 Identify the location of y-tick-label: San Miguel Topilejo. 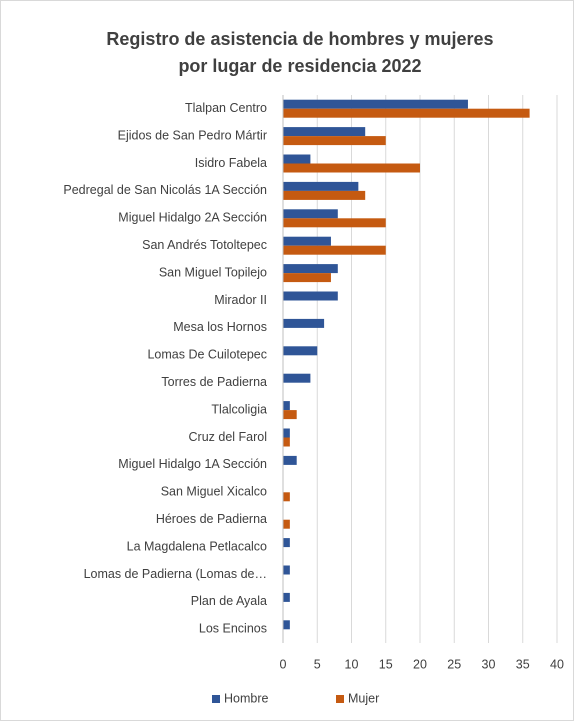
(213, 272).